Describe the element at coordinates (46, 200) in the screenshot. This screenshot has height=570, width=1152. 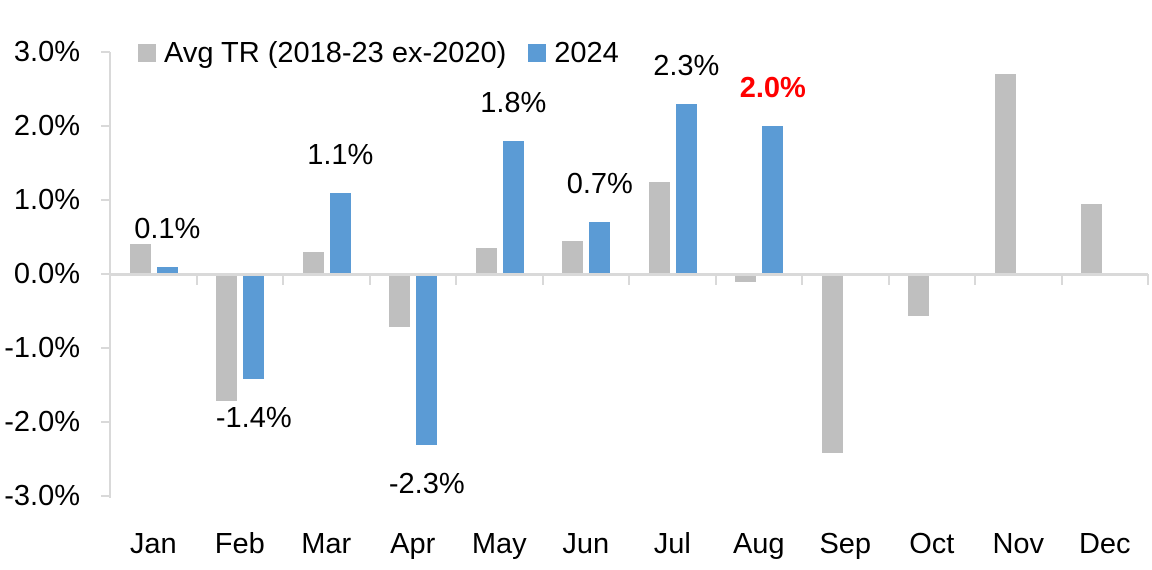
I see `y-axis-tick-label: 1.0%` at that location.